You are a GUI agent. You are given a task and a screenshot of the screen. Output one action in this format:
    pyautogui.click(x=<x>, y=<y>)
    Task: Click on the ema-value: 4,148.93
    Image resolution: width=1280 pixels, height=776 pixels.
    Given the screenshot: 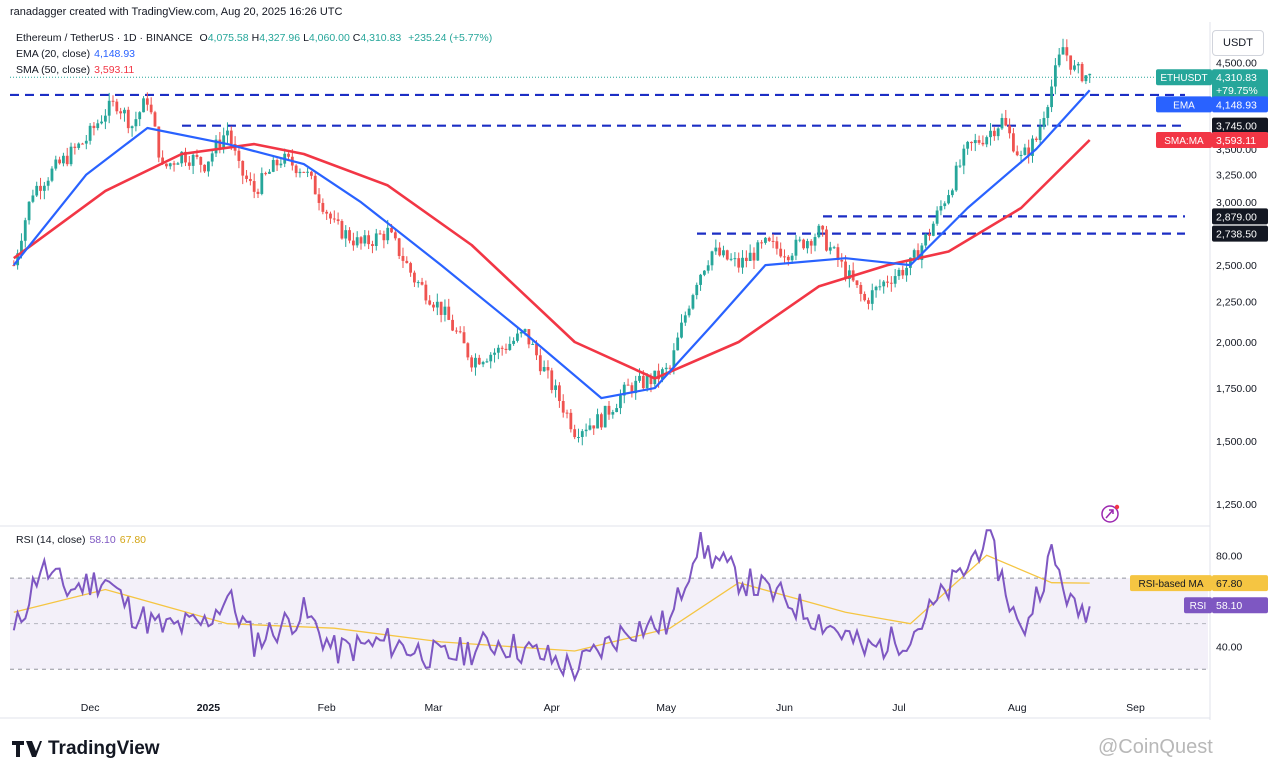 What is the action you would take?
    pyautogui.click(x=114, y=54)
    